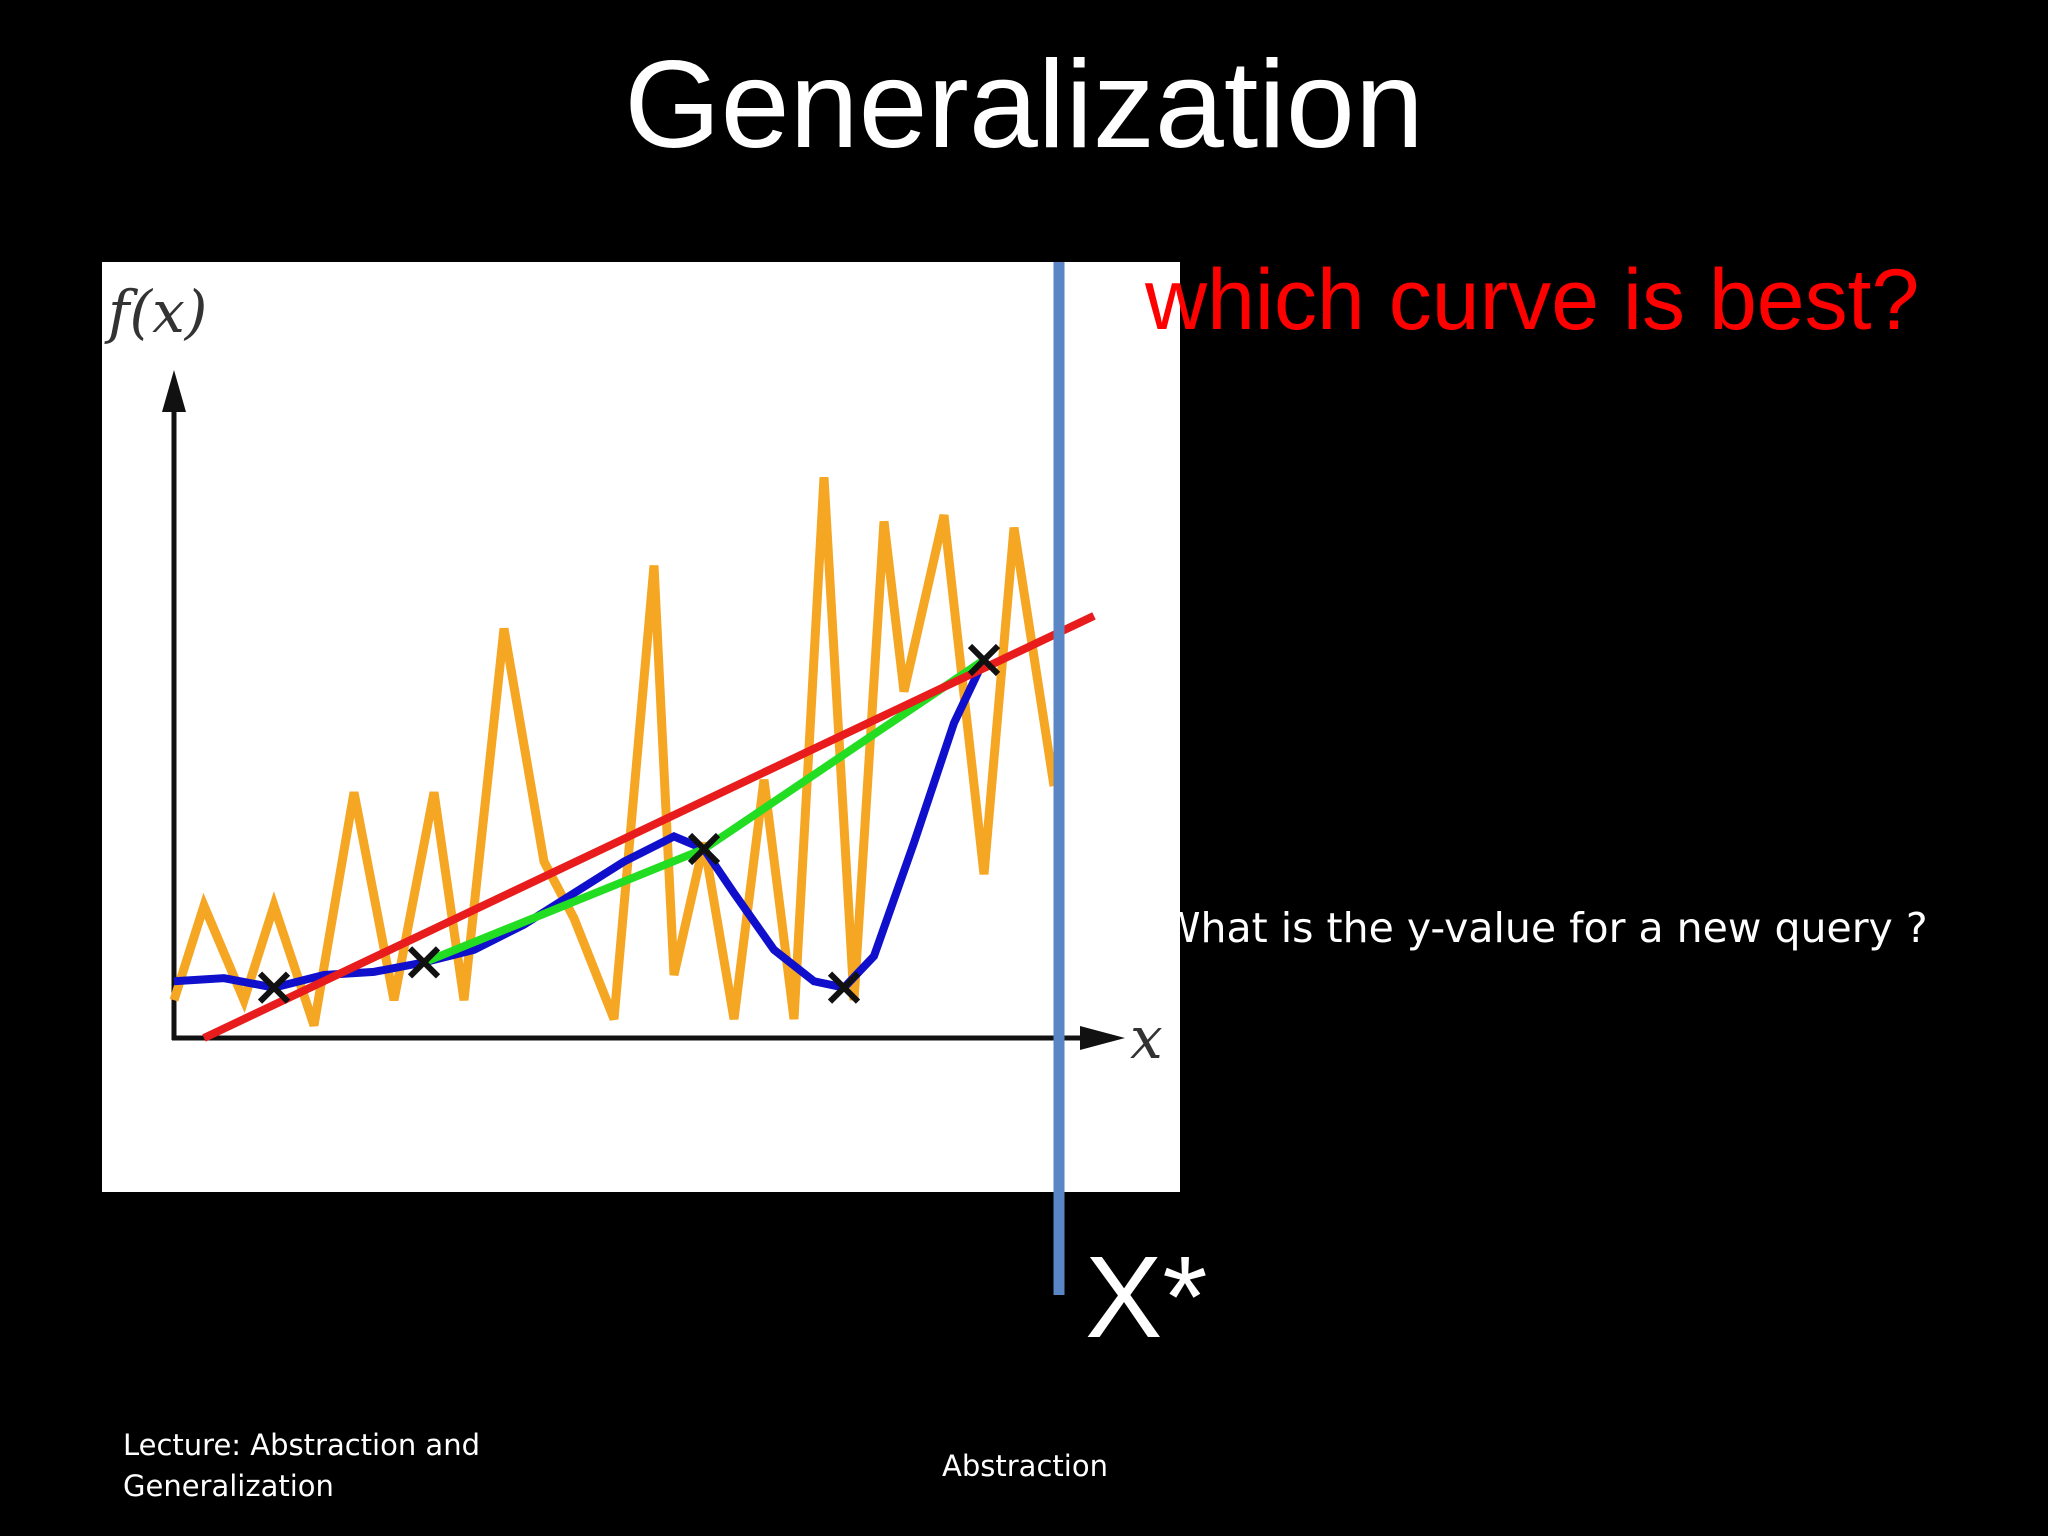 The height and width of the screenshot is (1536, 2048). Describe the element at coordinates (1146, 1297) in the screenshot. I see `query-point-label: X*` at that location.